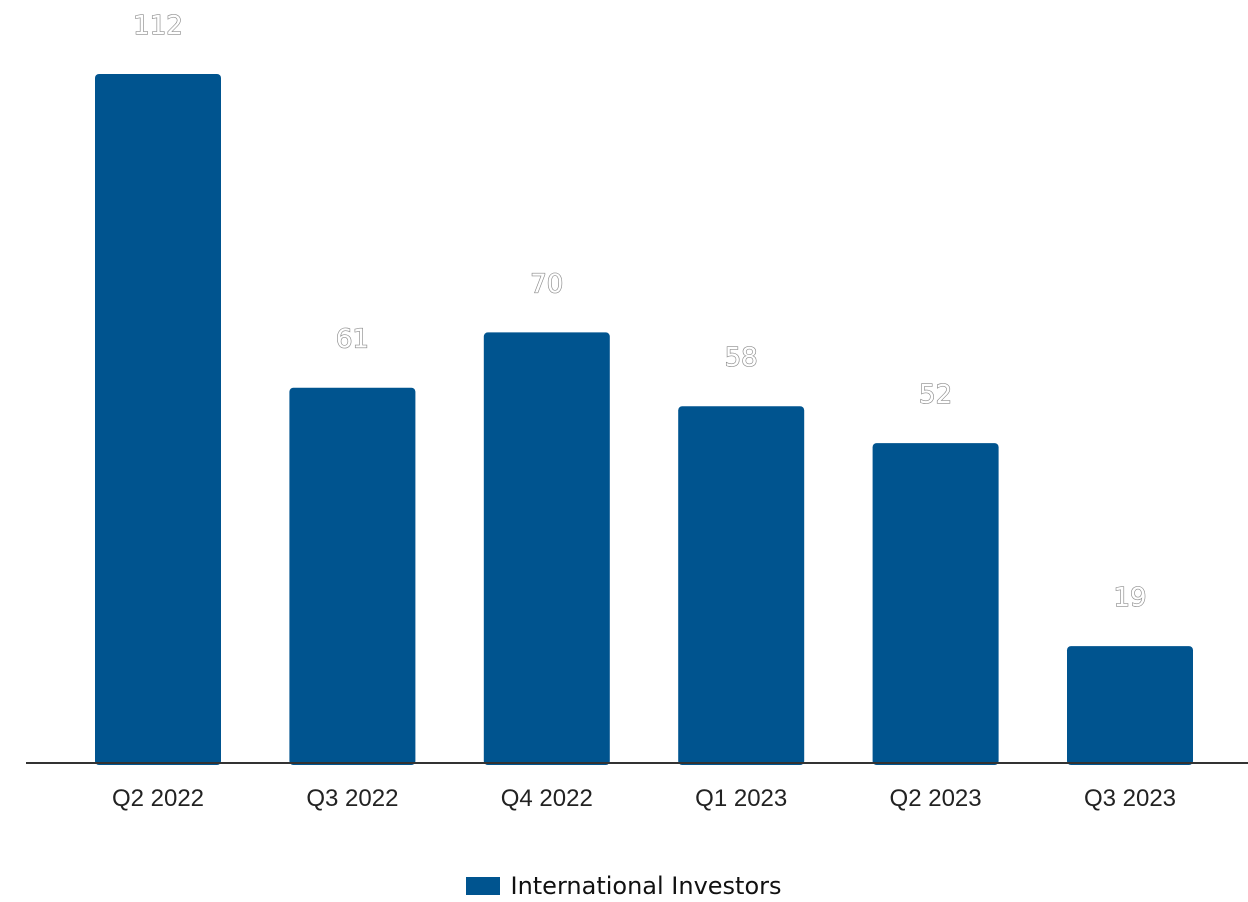  I want to click on x-tick-label-q3-2023: Q3 2023, so click(1130, 798).